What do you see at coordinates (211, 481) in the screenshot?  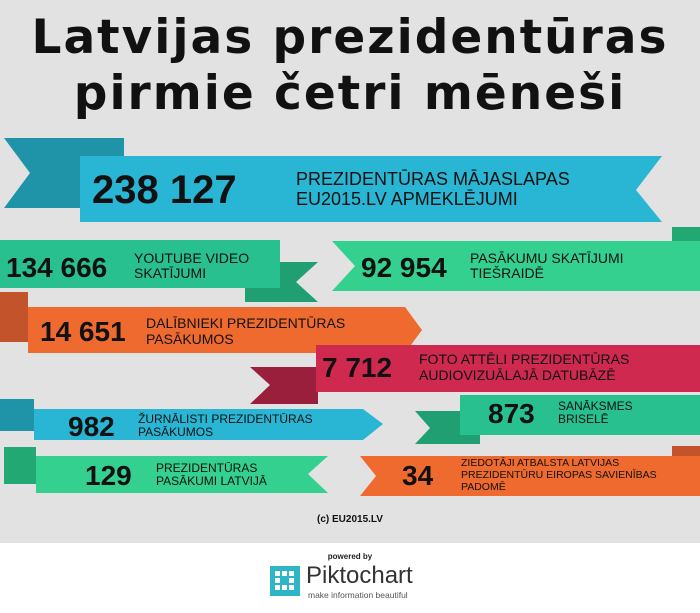 I see `stat-label-8b: PASĀKUMI LATVIJĀ` at bounding box center [211, 481].